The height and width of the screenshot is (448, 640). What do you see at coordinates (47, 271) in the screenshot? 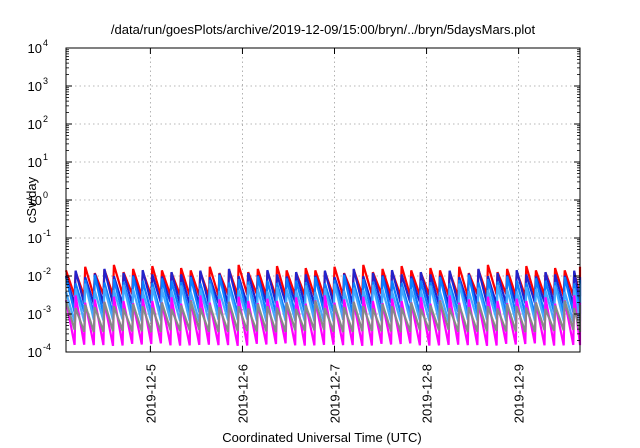
I see `y-tick-exponent: -2` at bounding box center [47, 271].